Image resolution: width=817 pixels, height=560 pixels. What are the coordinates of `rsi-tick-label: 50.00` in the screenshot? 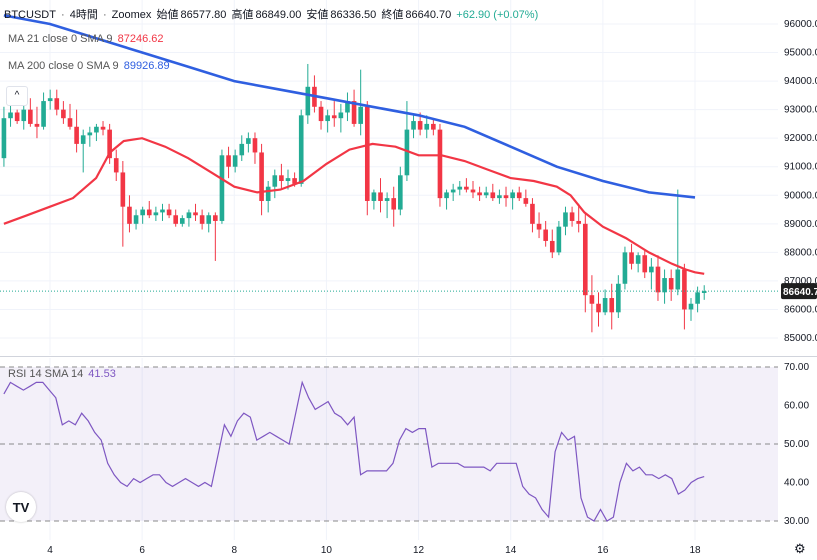 It's located at (796, 444).